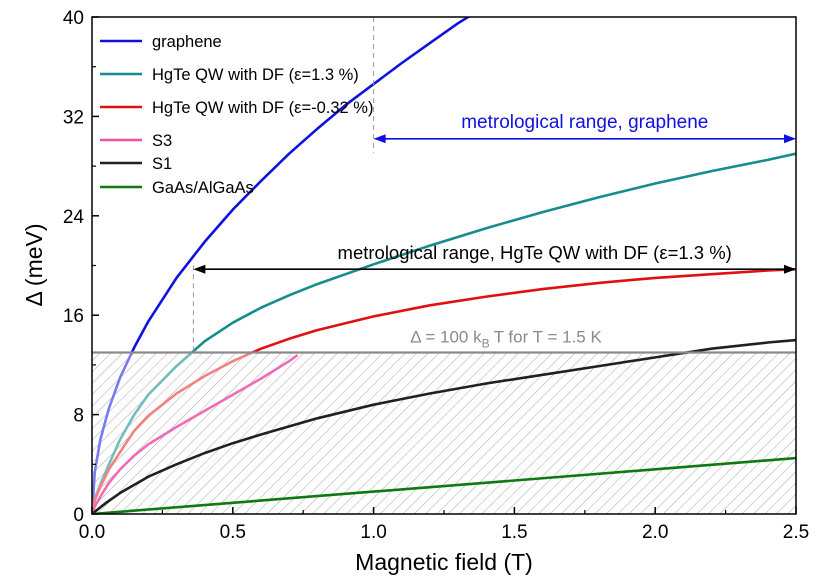 Image resolution: width=830 pixels, height=582 pixels. What do you see at coordinates (187, 42) in the screenshot?
I see `legend-label-graphene: graphene` at bounding box center [187, 42].